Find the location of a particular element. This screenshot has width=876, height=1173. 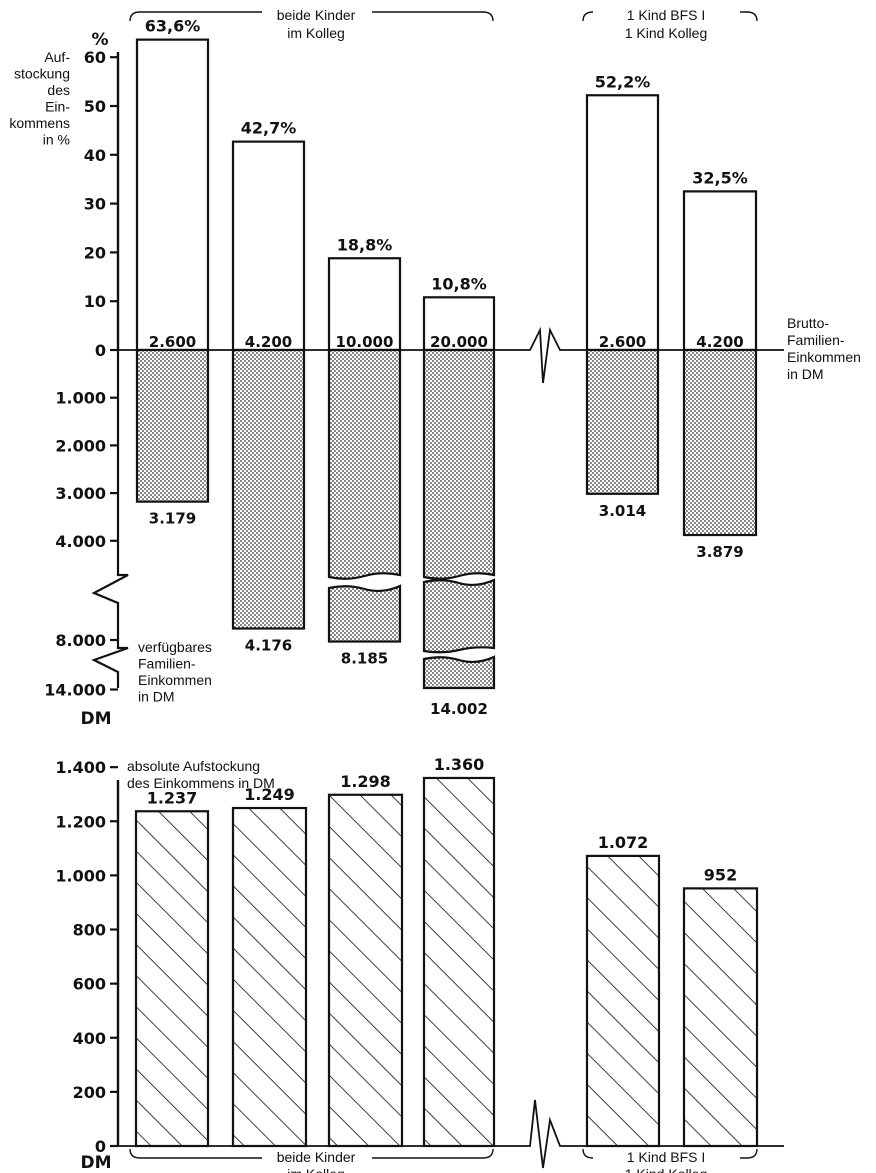

group-label-top-both: beide Kinder im Kolleg is located at coordinates (316, 24).